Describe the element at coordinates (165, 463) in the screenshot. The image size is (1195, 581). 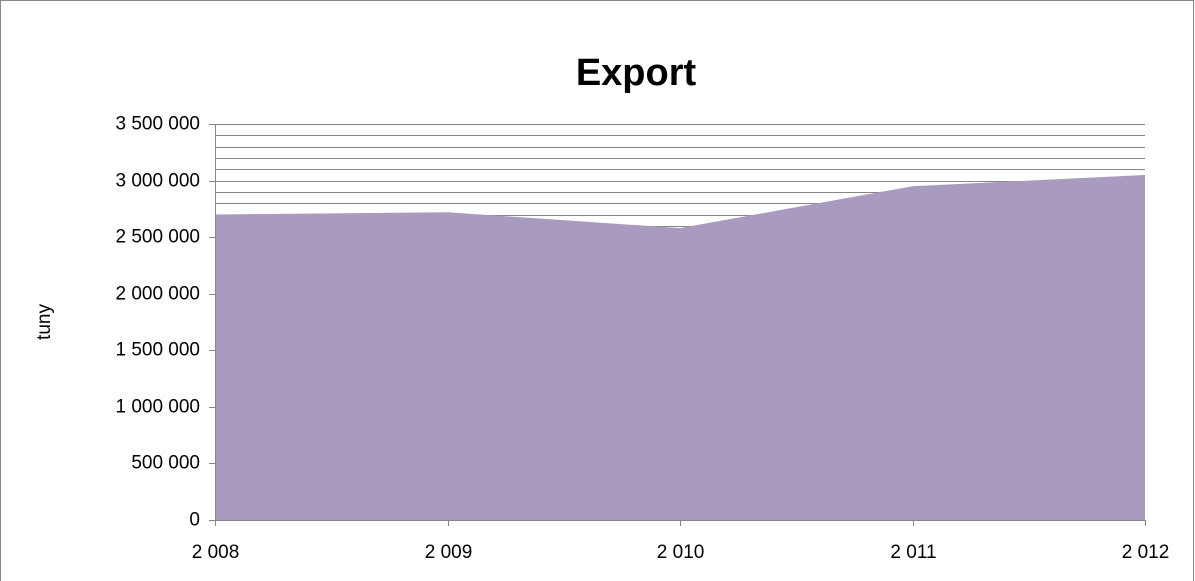
I see `y-tick-label: 500 000` at that location.